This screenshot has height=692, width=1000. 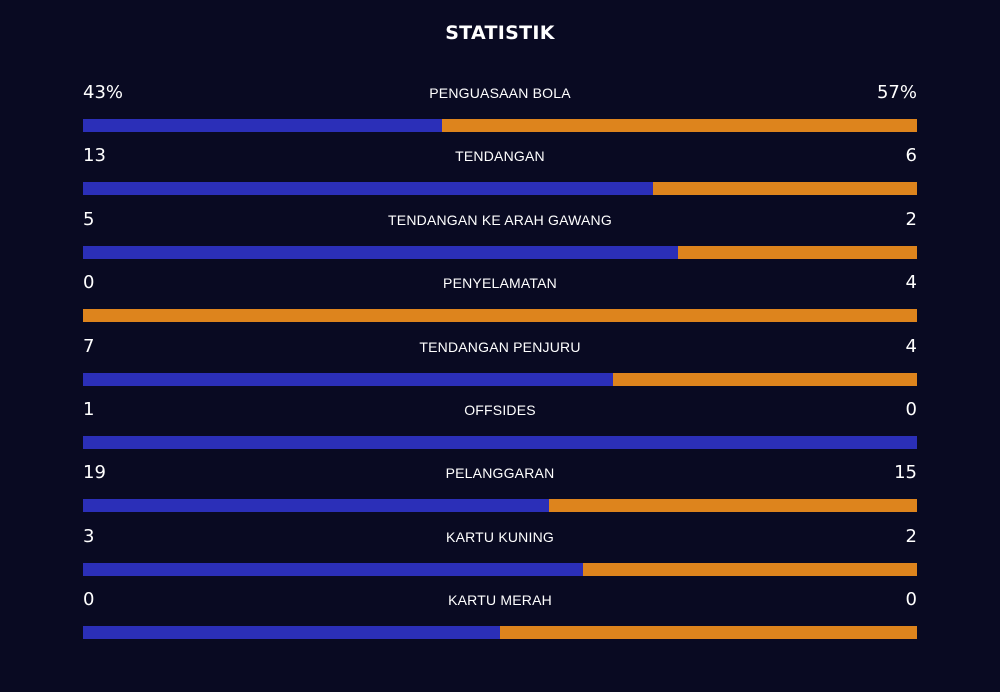 What do you see at coordinates (500, 111) in the screenshot?
I see `stat-row-possession: 43% PENGUASAAN BOLA 57%` at bounding box center [500, 111].